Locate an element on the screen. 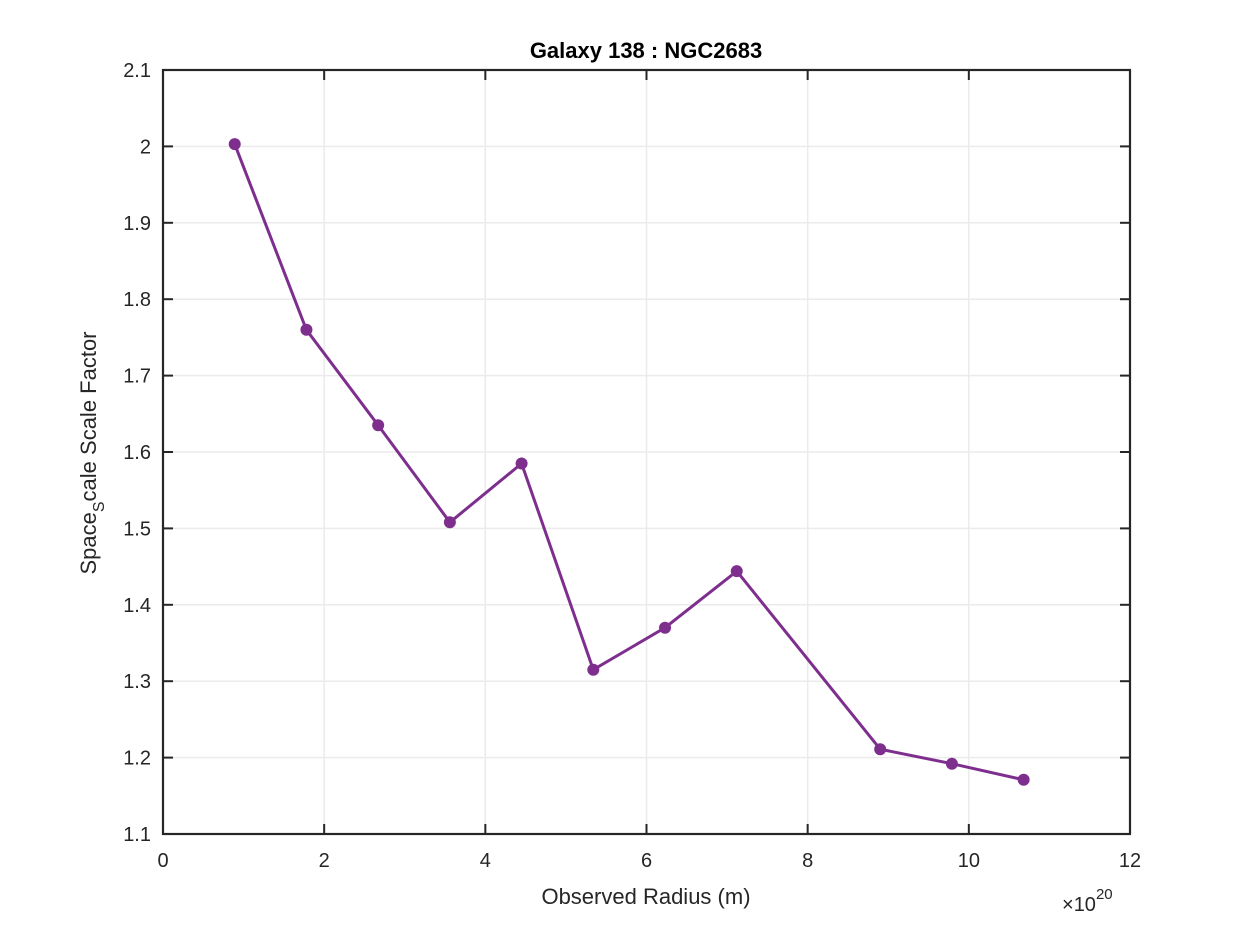 Image resolution: width=1250 pixels, height=938 pixels. x-tick-label: 12 is located at coordinates (1130, 861).